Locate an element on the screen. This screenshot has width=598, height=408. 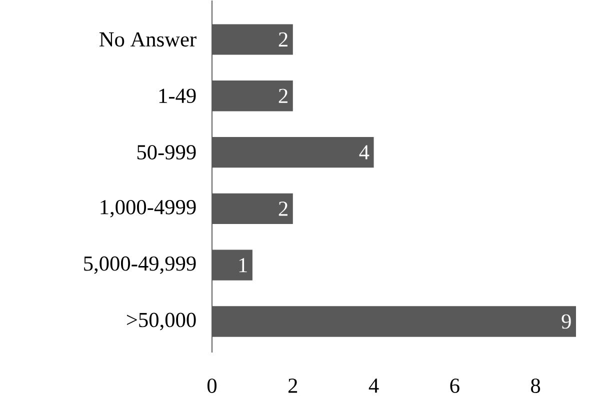
y-tick-label: 50-999 is located at coordinates (166, 152).